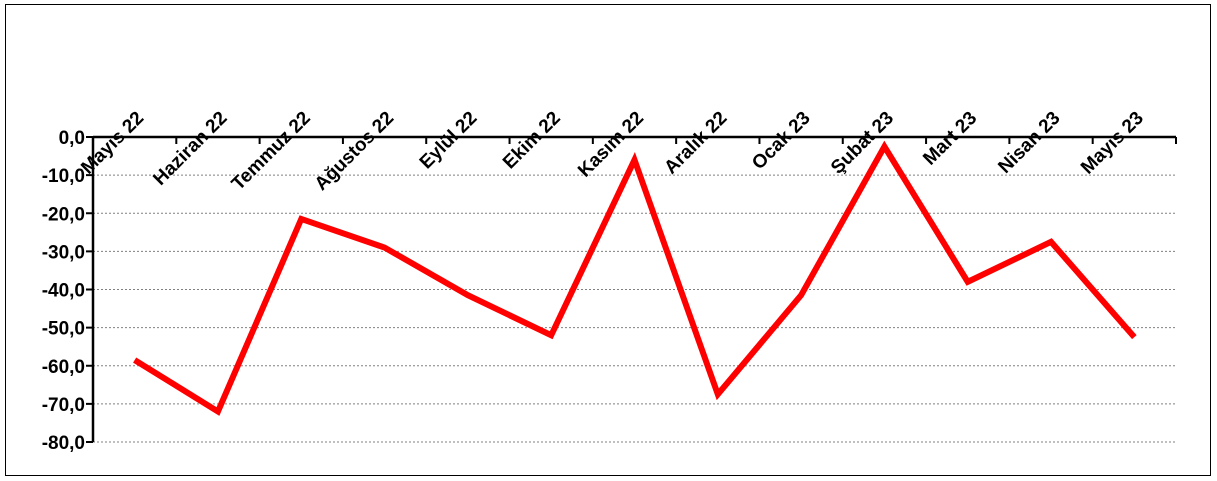  I want to click on x-tick-label: Aralık 22, so click(695, 143).